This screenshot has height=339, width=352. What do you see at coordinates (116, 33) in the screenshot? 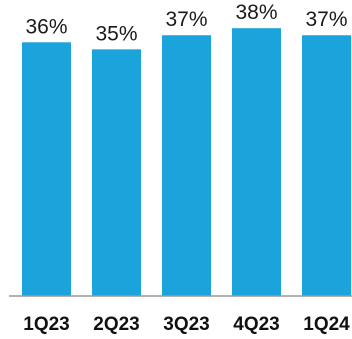
I see `value-label-2q23: 35%` at bounding box center [116, 33].